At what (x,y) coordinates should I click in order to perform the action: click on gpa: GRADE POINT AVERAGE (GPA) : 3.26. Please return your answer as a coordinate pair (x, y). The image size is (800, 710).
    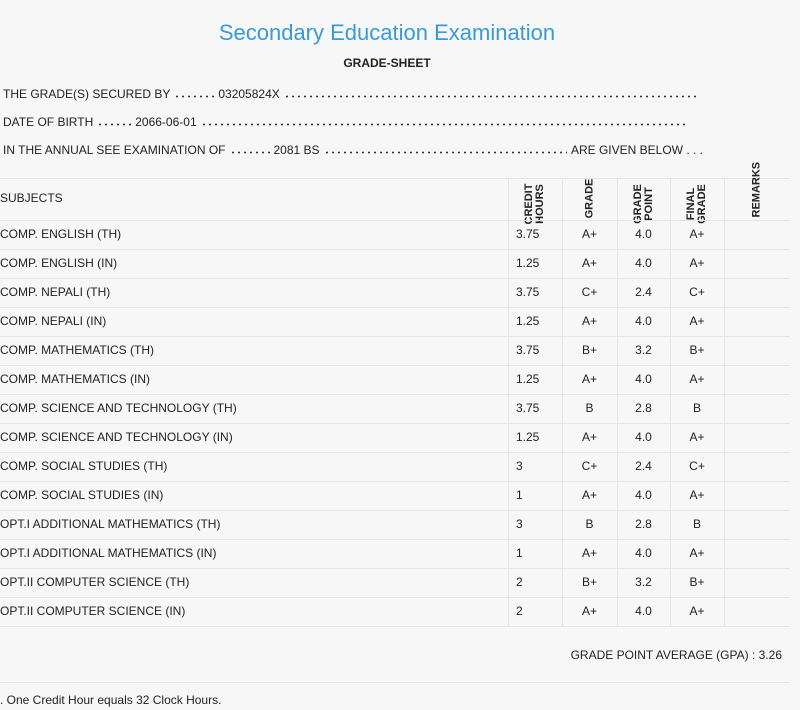
    Looking at the image, I should click on (676, 655).